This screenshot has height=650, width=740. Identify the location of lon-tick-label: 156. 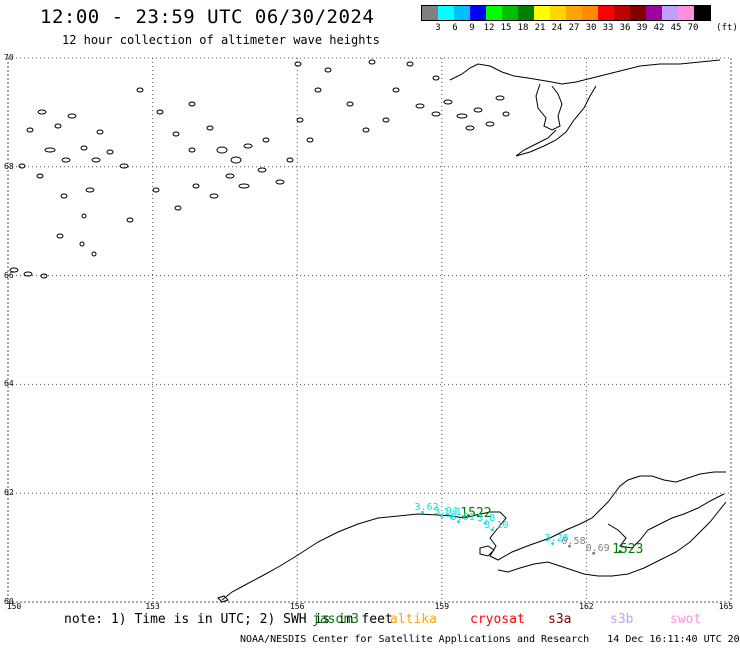
(297, 606).